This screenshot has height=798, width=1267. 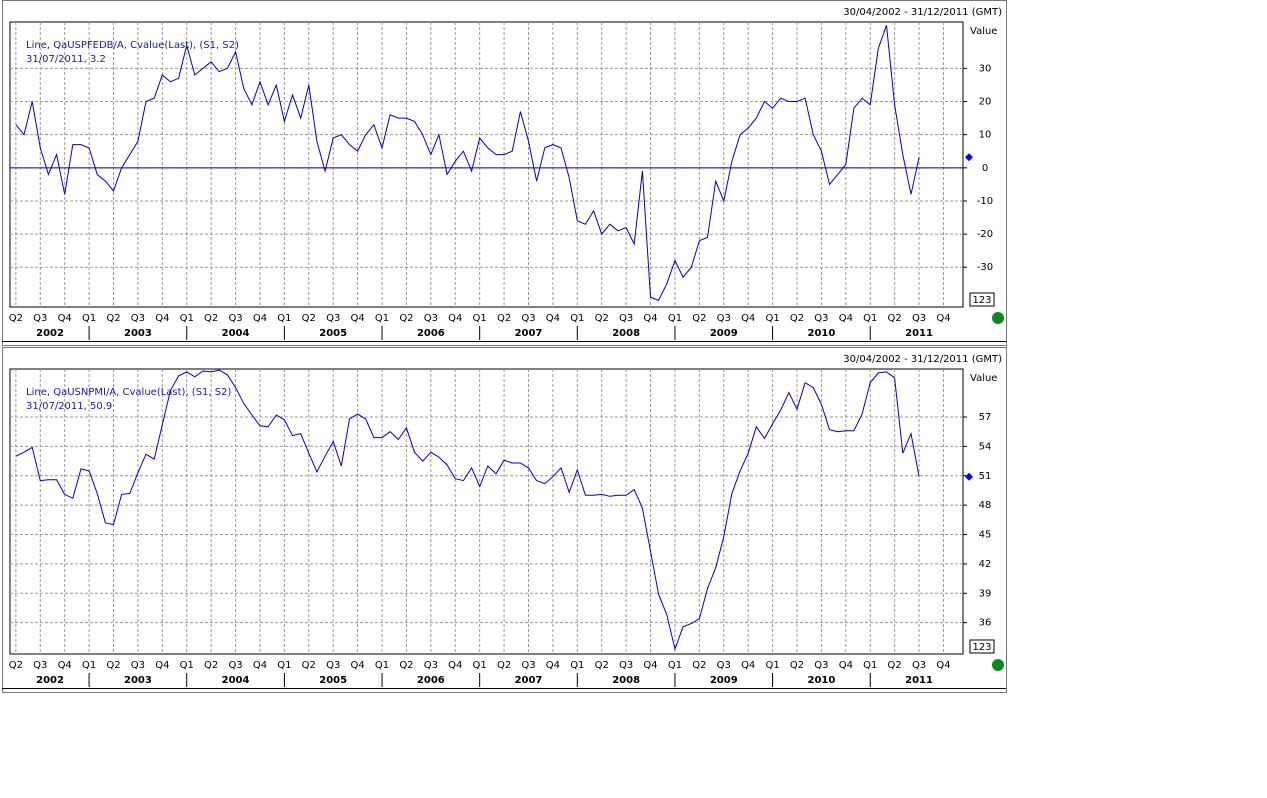 I want to click on year-label: 2011, so click(x=919, y=680).